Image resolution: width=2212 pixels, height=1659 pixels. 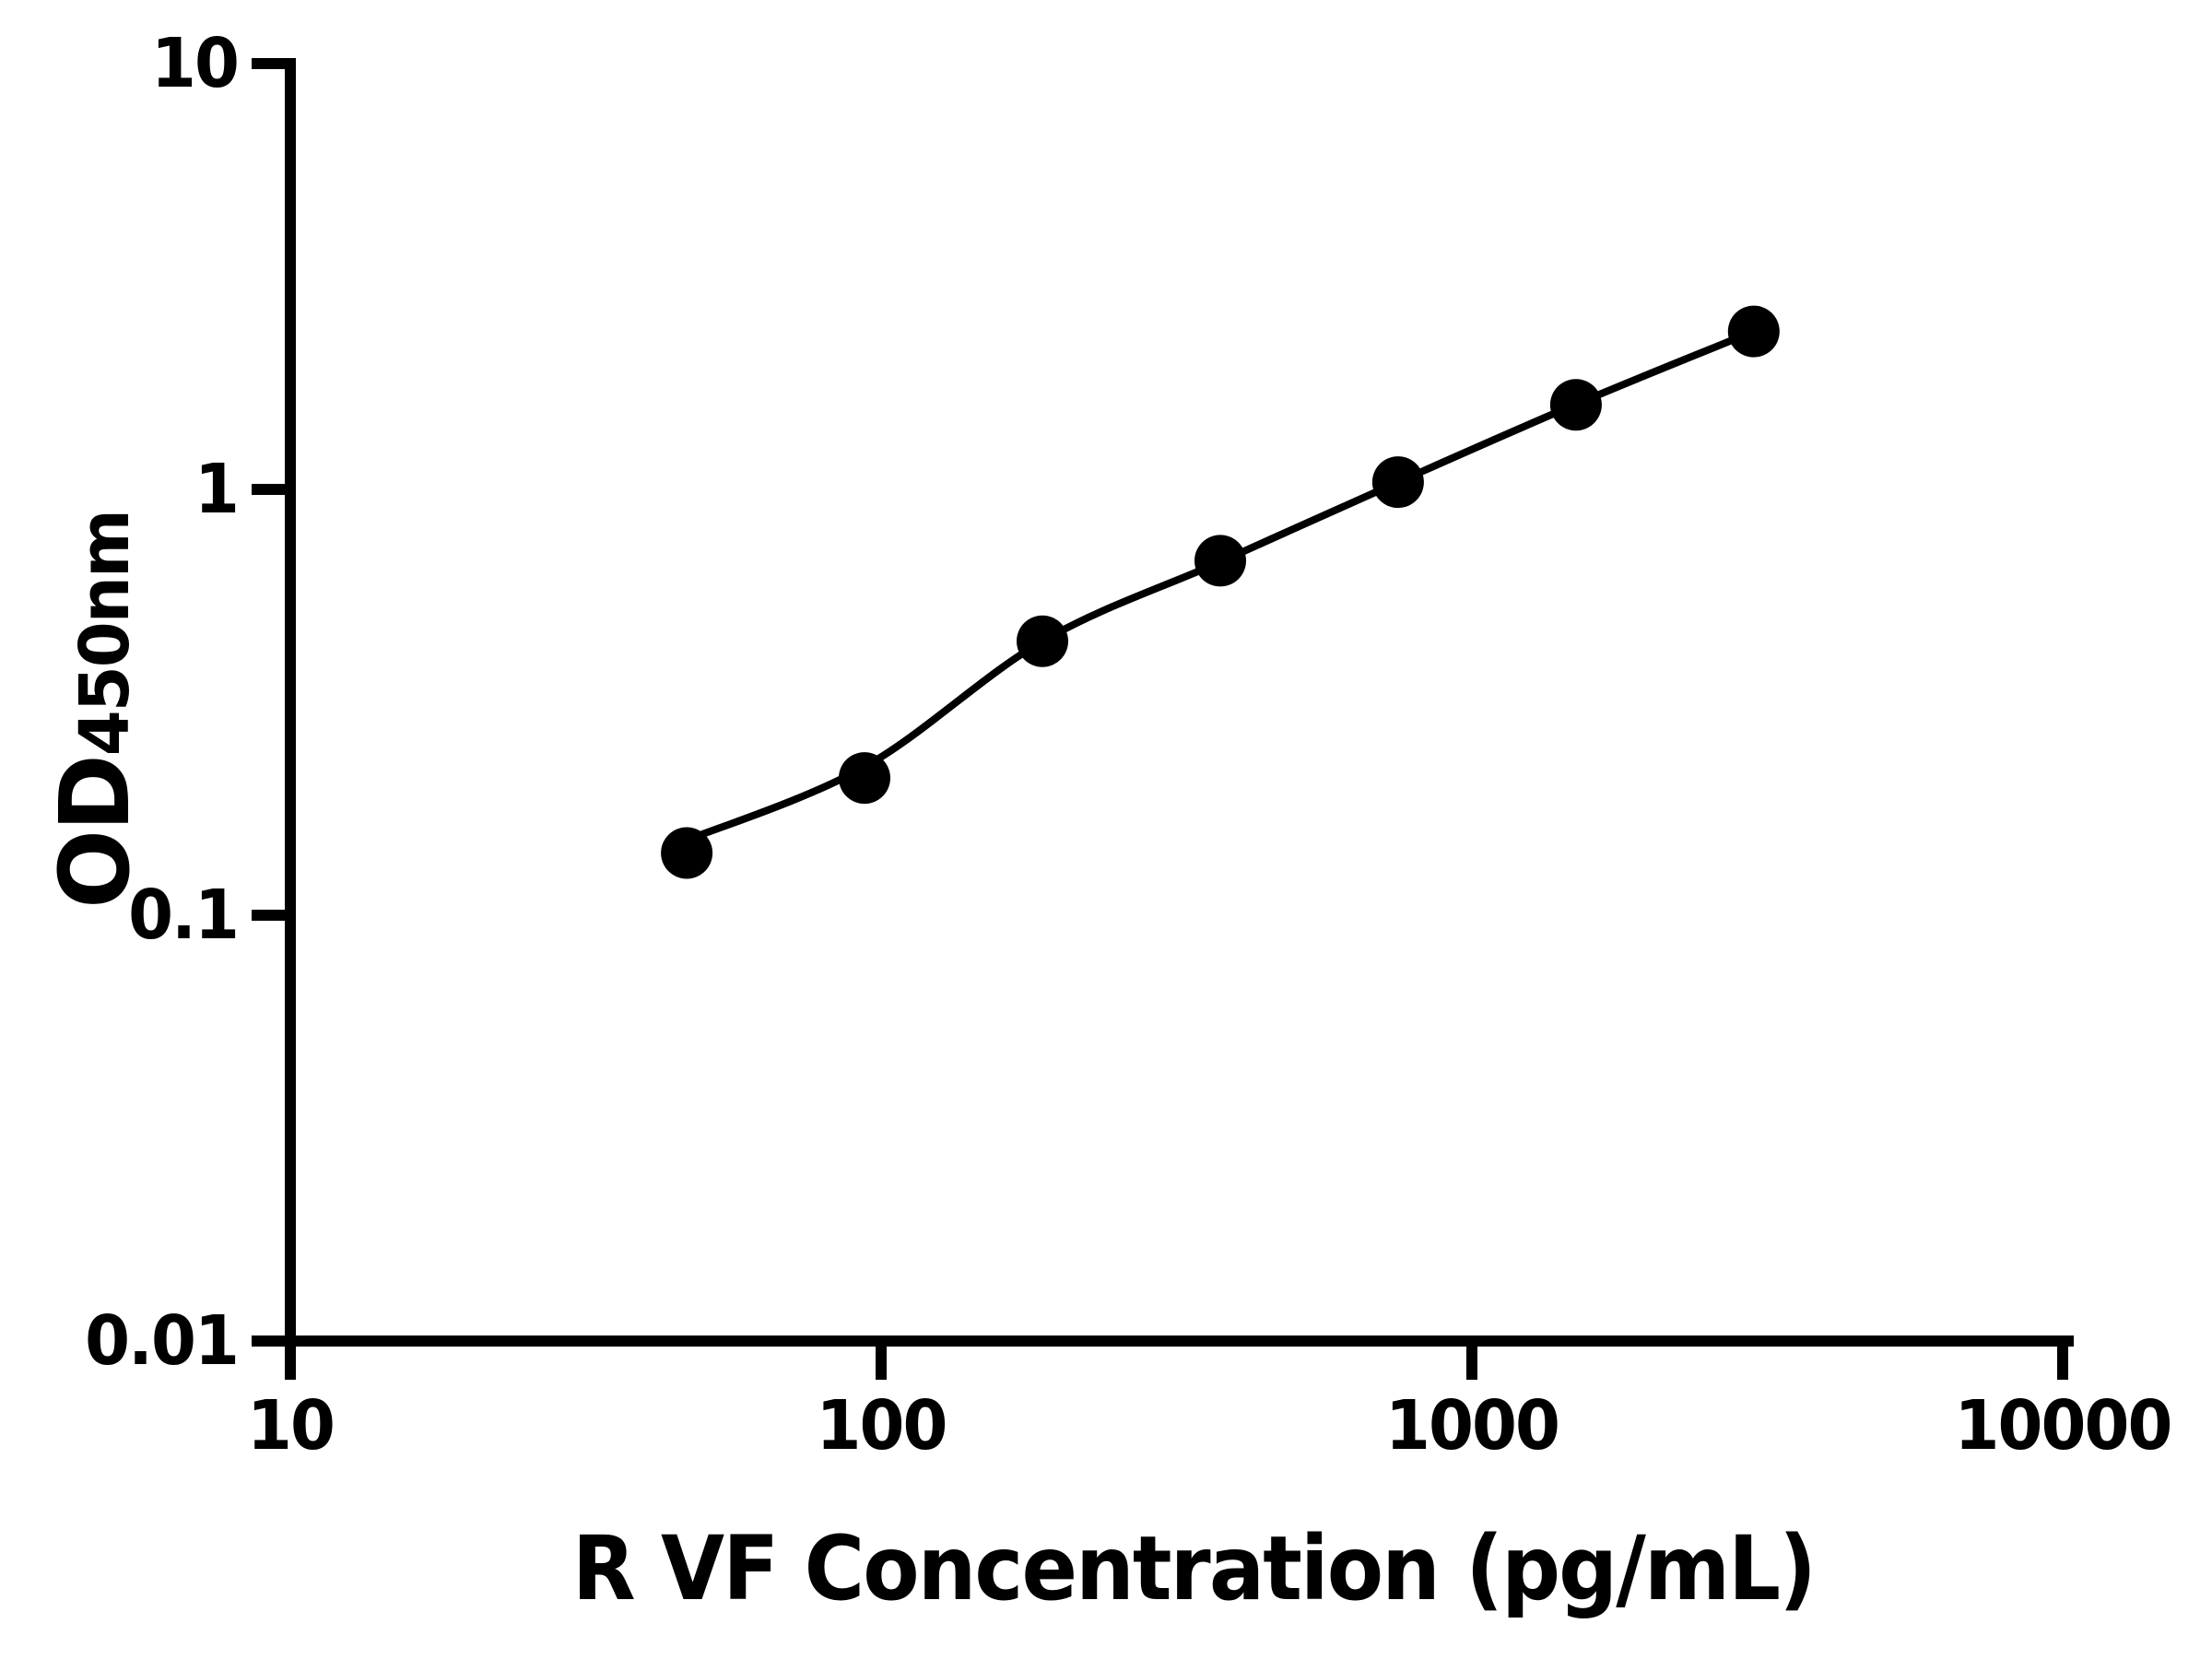 What do you see at coordinates (290, 1425) in the screenshot?
I see `x-tick-label: 10` at bounding box center [290, 1425].